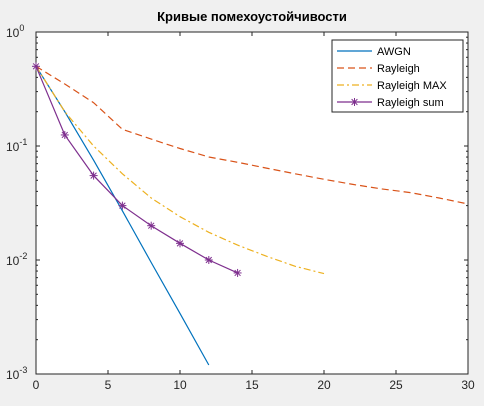  Describe the element at coordinates (396, 385) in the screenshot. I see `x-tick-label: 25` at that location.